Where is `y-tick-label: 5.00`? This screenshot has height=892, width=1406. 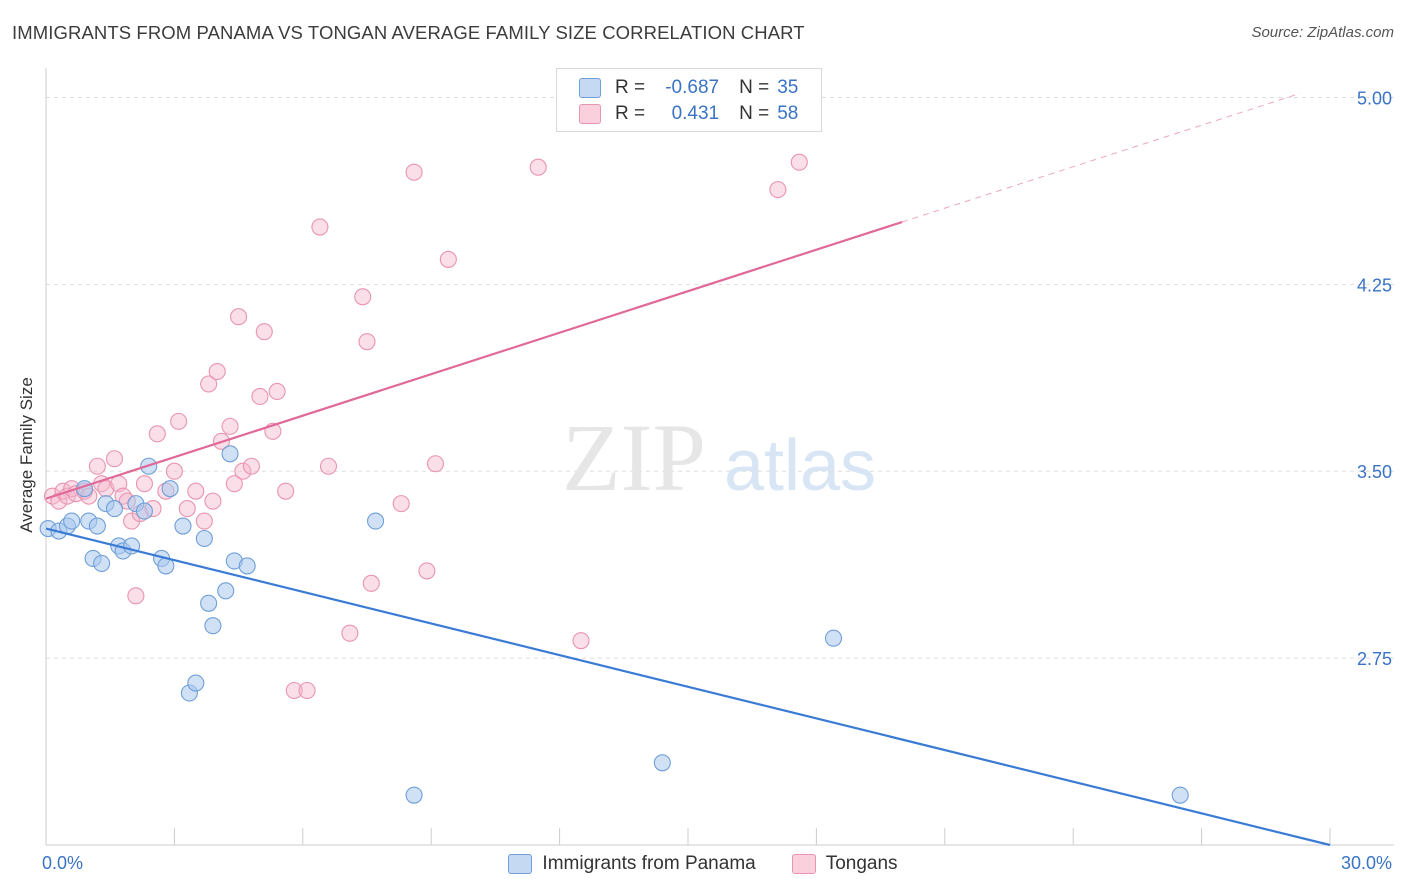 y-tick-label: 5.00 is located at coordinates (1374, 98).